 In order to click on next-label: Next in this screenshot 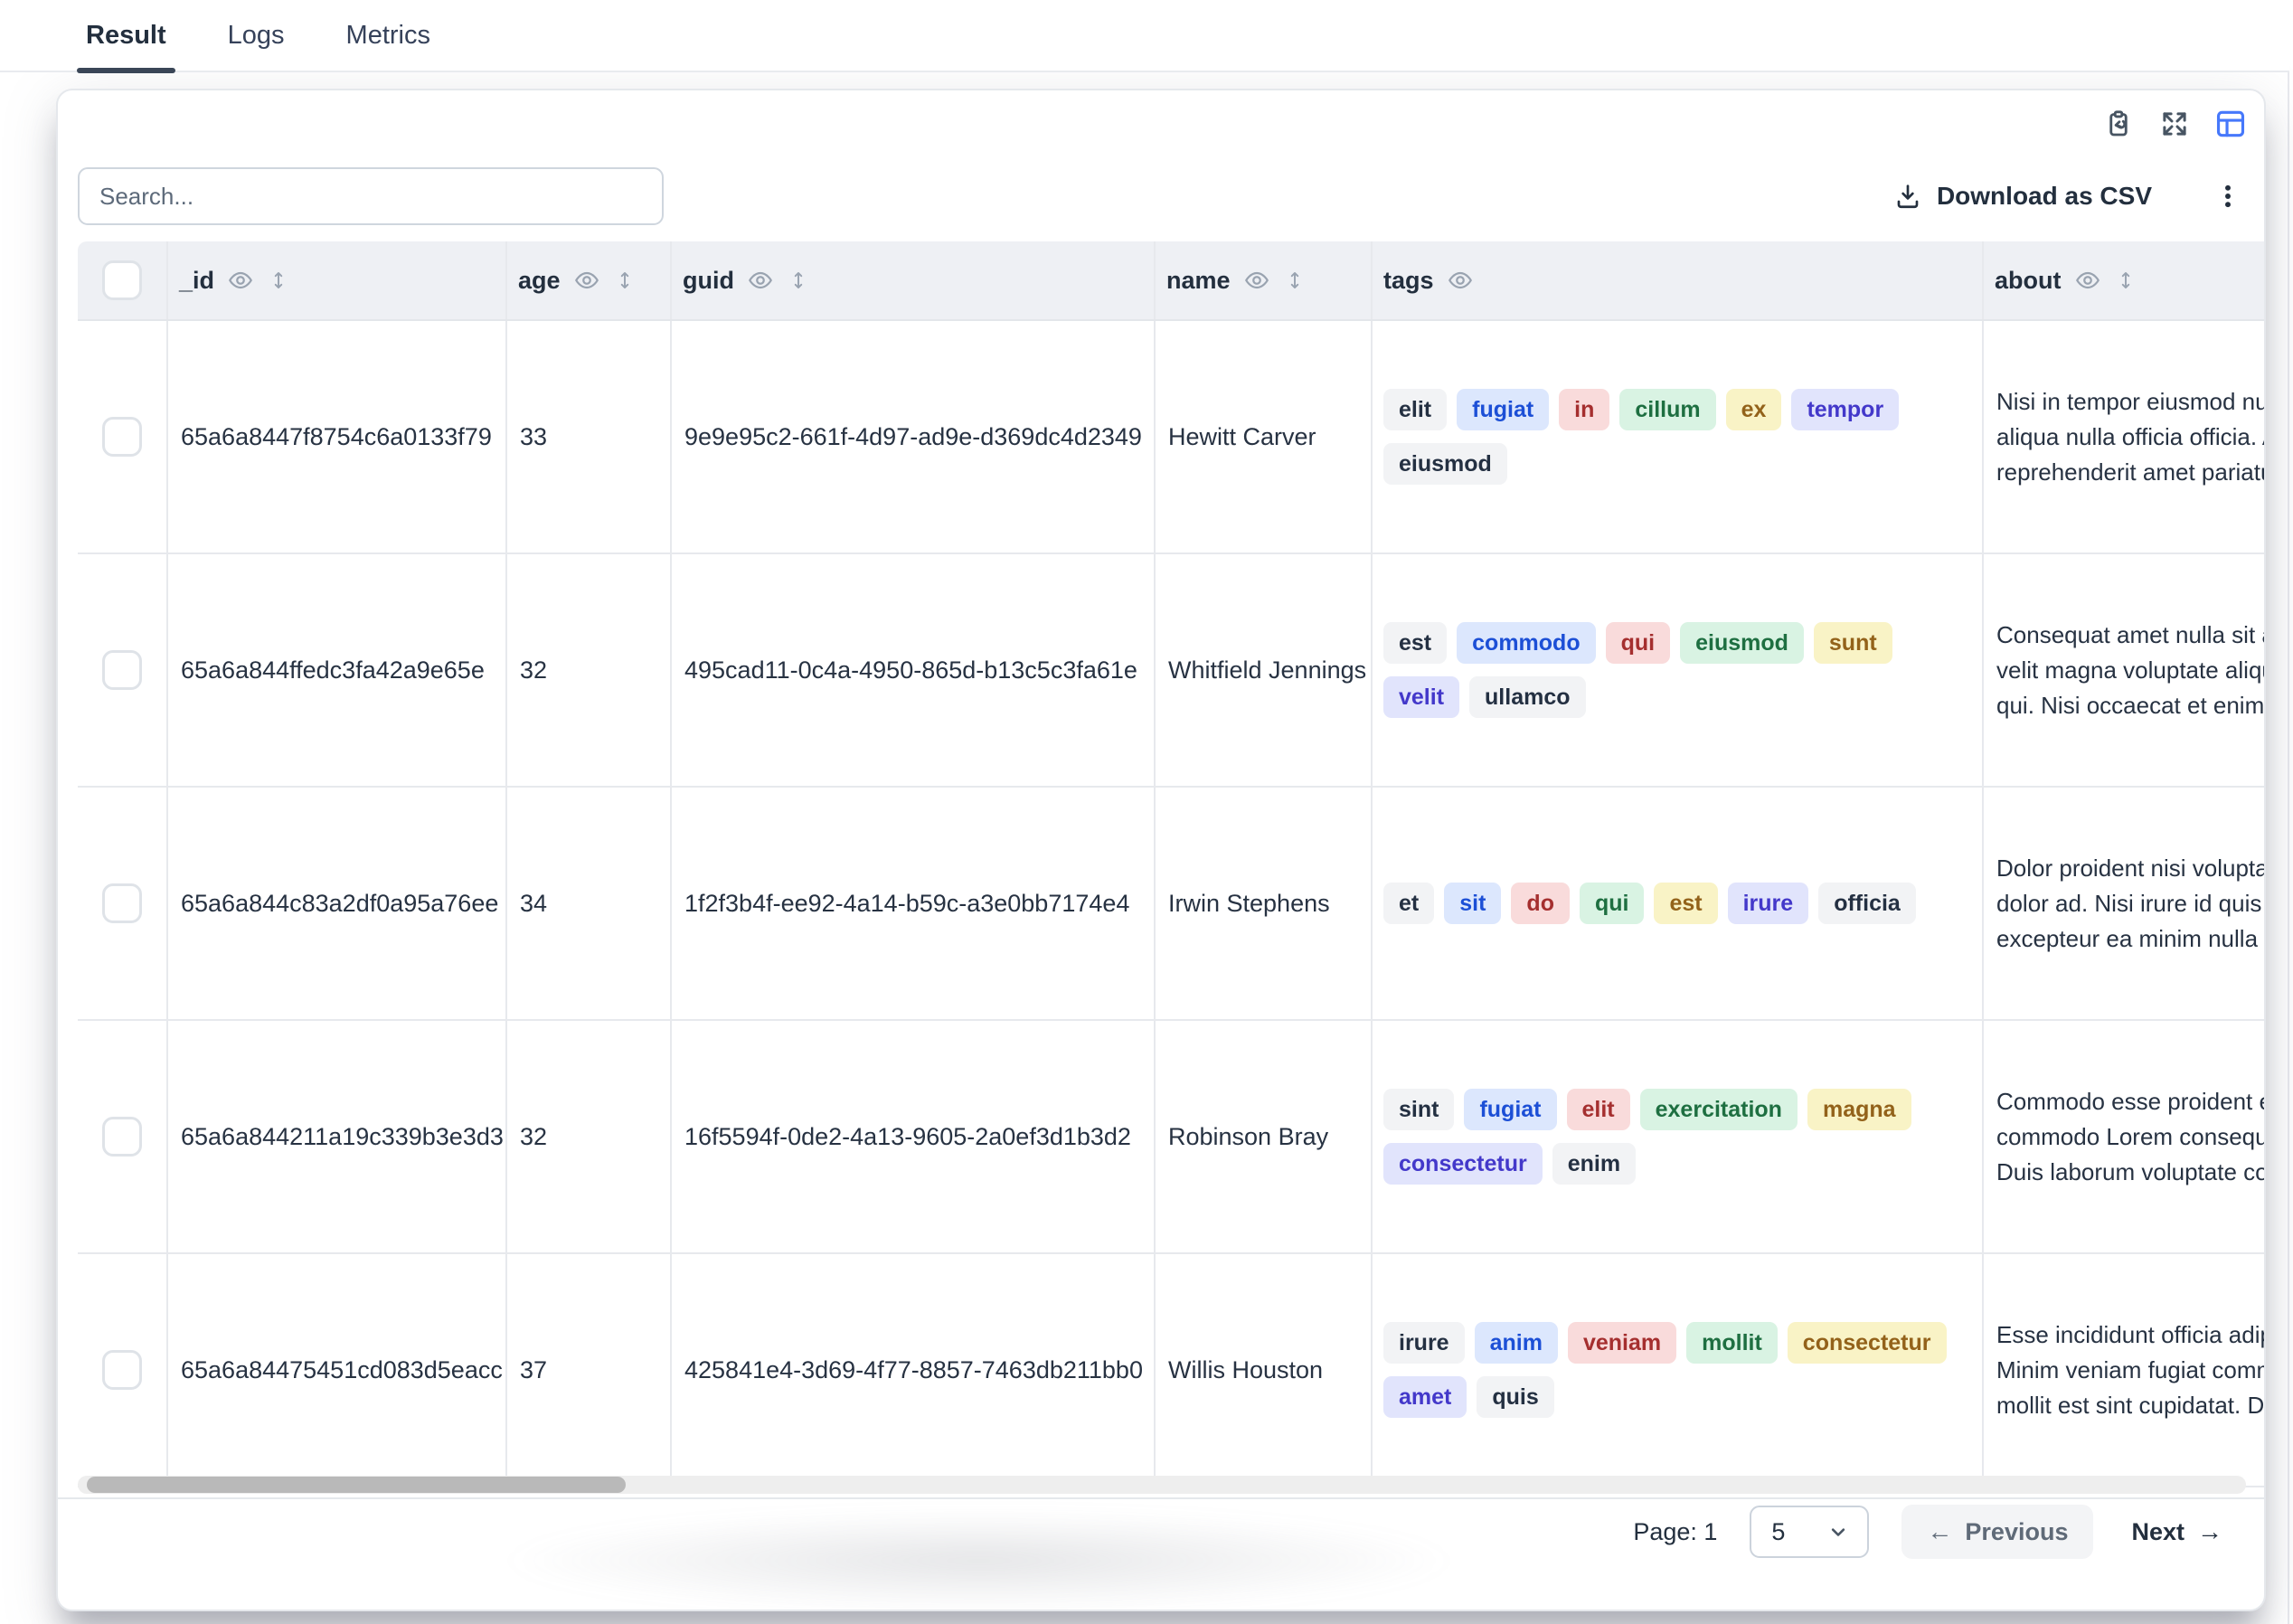, I will do `click(2158, 1531)`.